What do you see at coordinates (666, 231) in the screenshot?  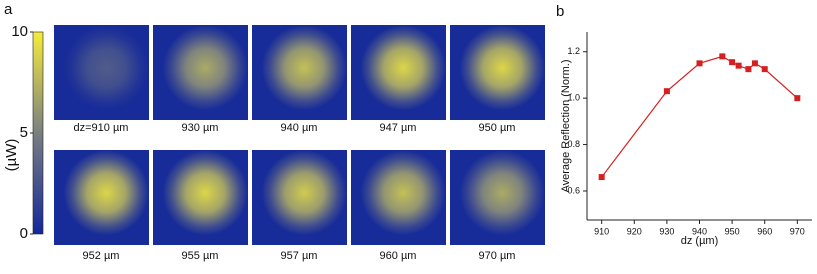 I see `x-tick-label: 930` at bounding box center [666, 231].